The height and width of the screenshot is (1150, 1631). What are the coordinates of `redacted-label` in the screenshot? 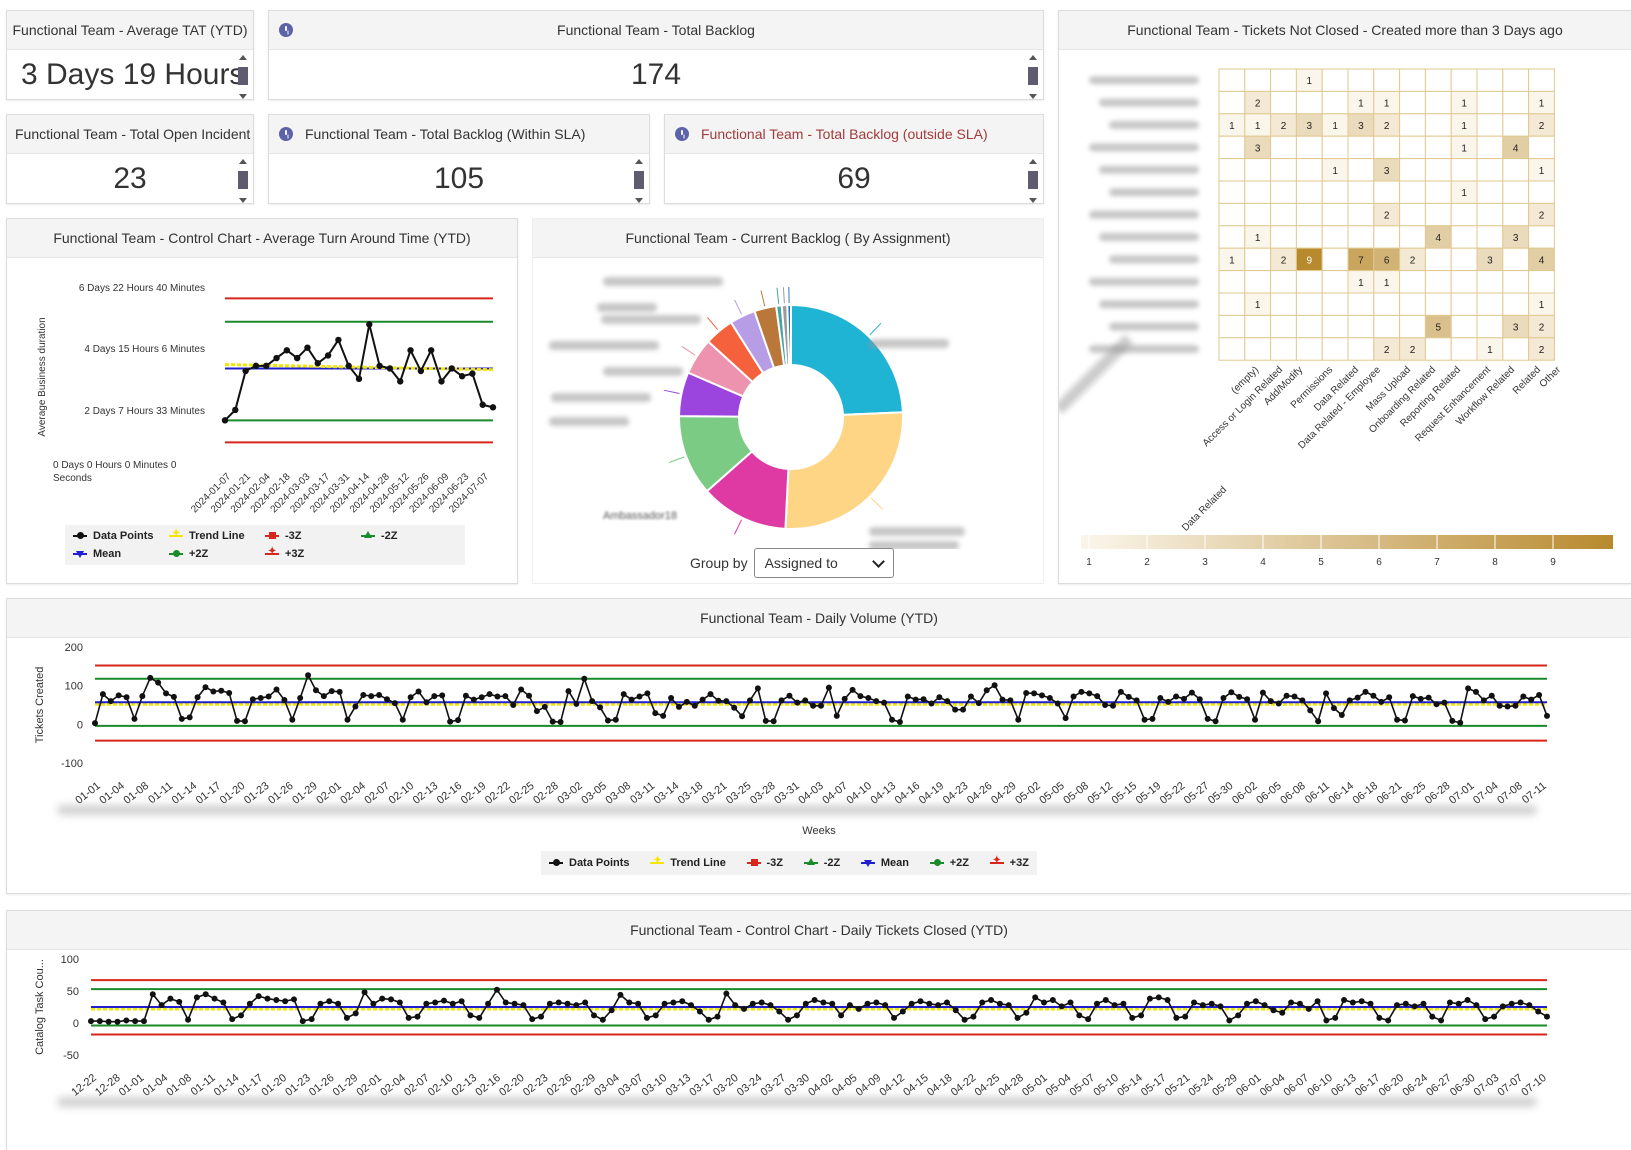 It's located at (601, 397).